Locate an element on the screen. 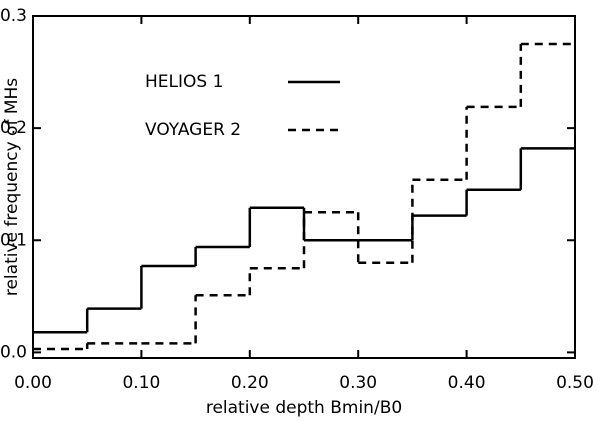 The image size is (598, 421). x-tick-label: 0.50 is located at coordinates (575, 383).